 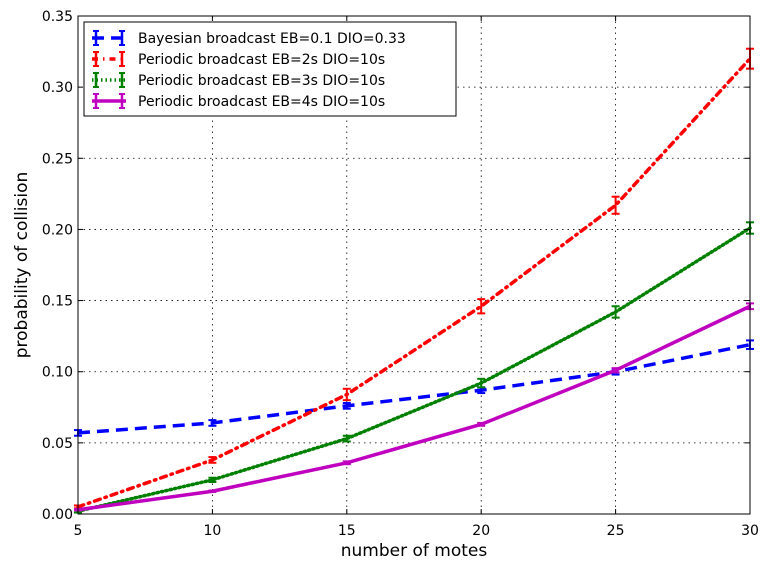 What do you see at coordinates (78, 531) in the screenshot?
I see `x-tick-label: 5` at bounding box center [78, 531].